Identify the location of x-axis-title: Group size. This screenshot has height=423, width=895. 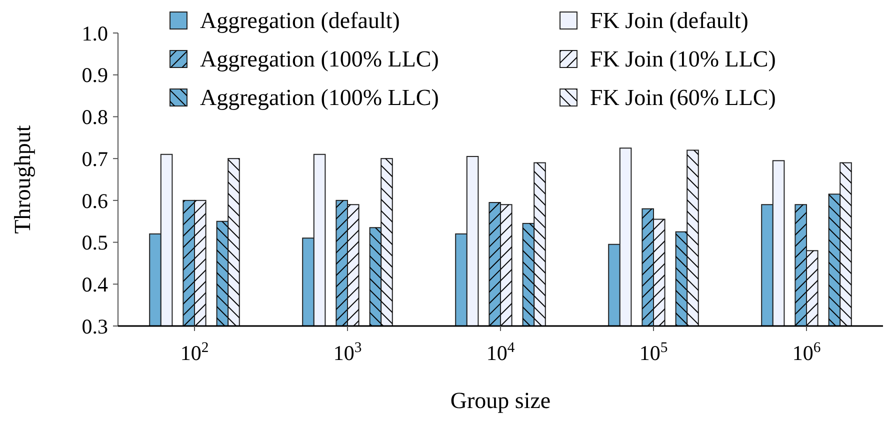
(500, 400).